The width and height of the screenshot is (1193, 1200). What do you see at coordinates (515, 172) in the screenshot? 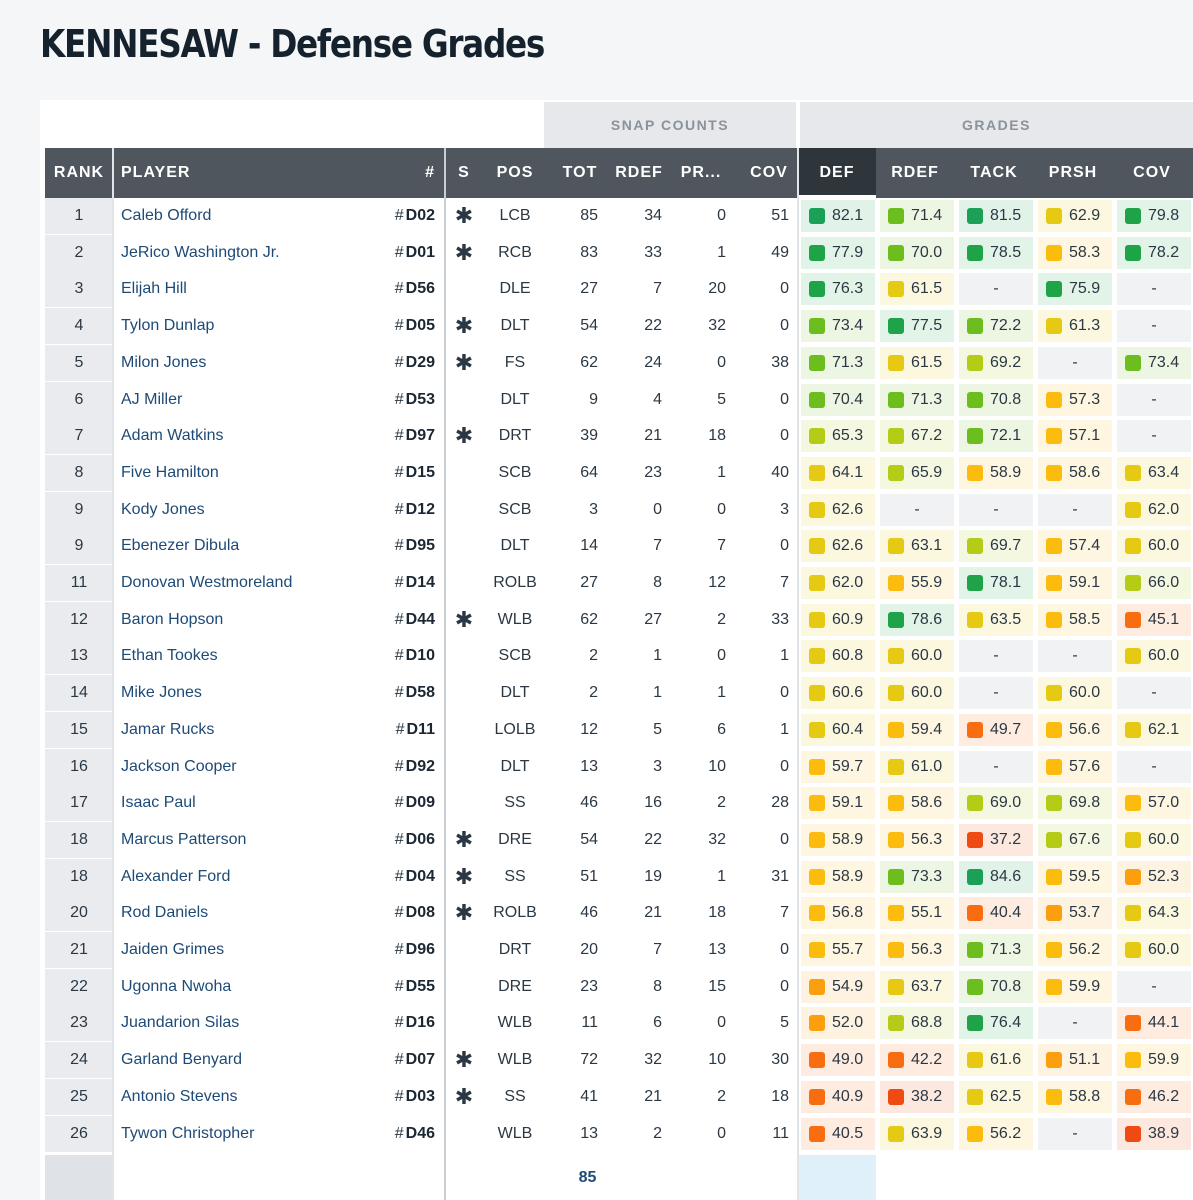
I see `col-pos: POS` at bounding box center [515, 172].